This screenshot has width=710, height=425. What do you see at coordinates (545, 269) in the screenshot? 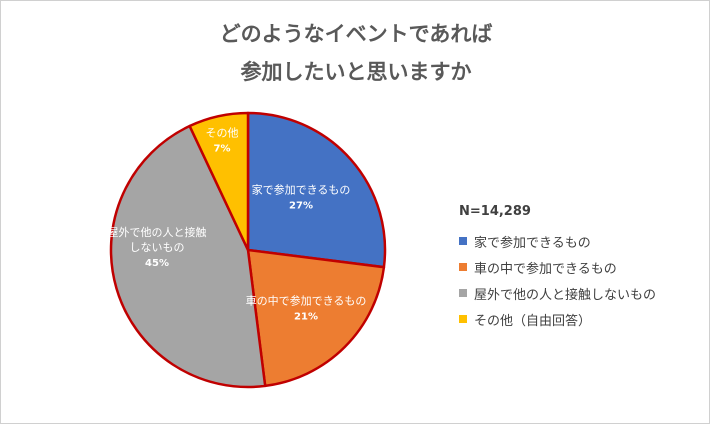
I see `legend-label: 車の中で参加できるもの` at bounding box center [545, 269].